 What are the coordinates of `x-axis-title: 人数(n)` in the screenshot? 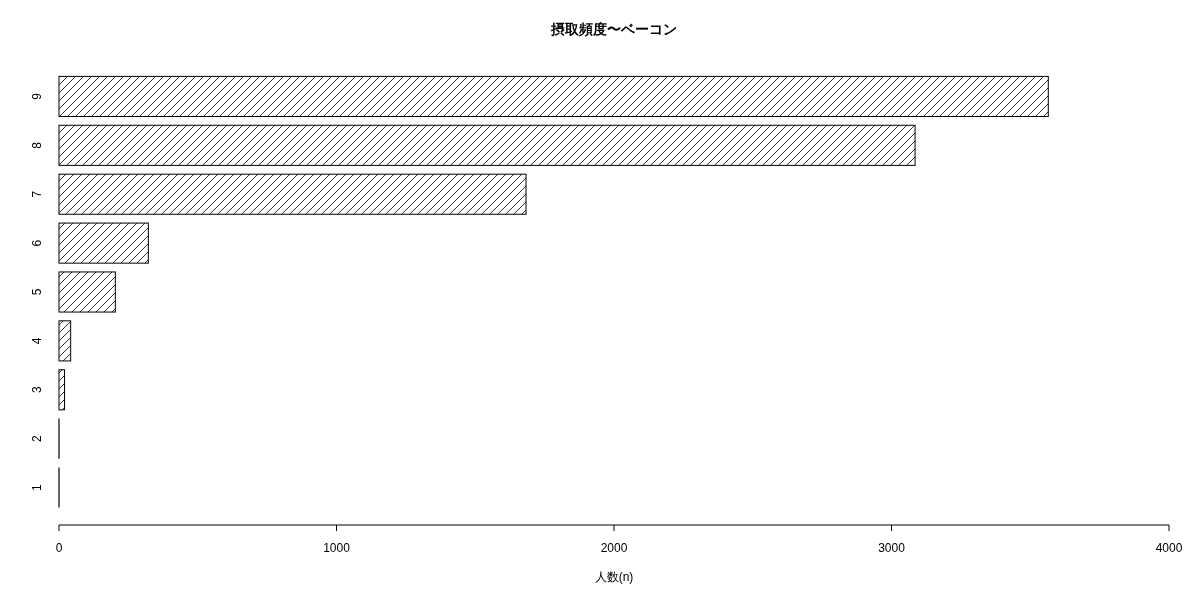 It's located at (614, 577).